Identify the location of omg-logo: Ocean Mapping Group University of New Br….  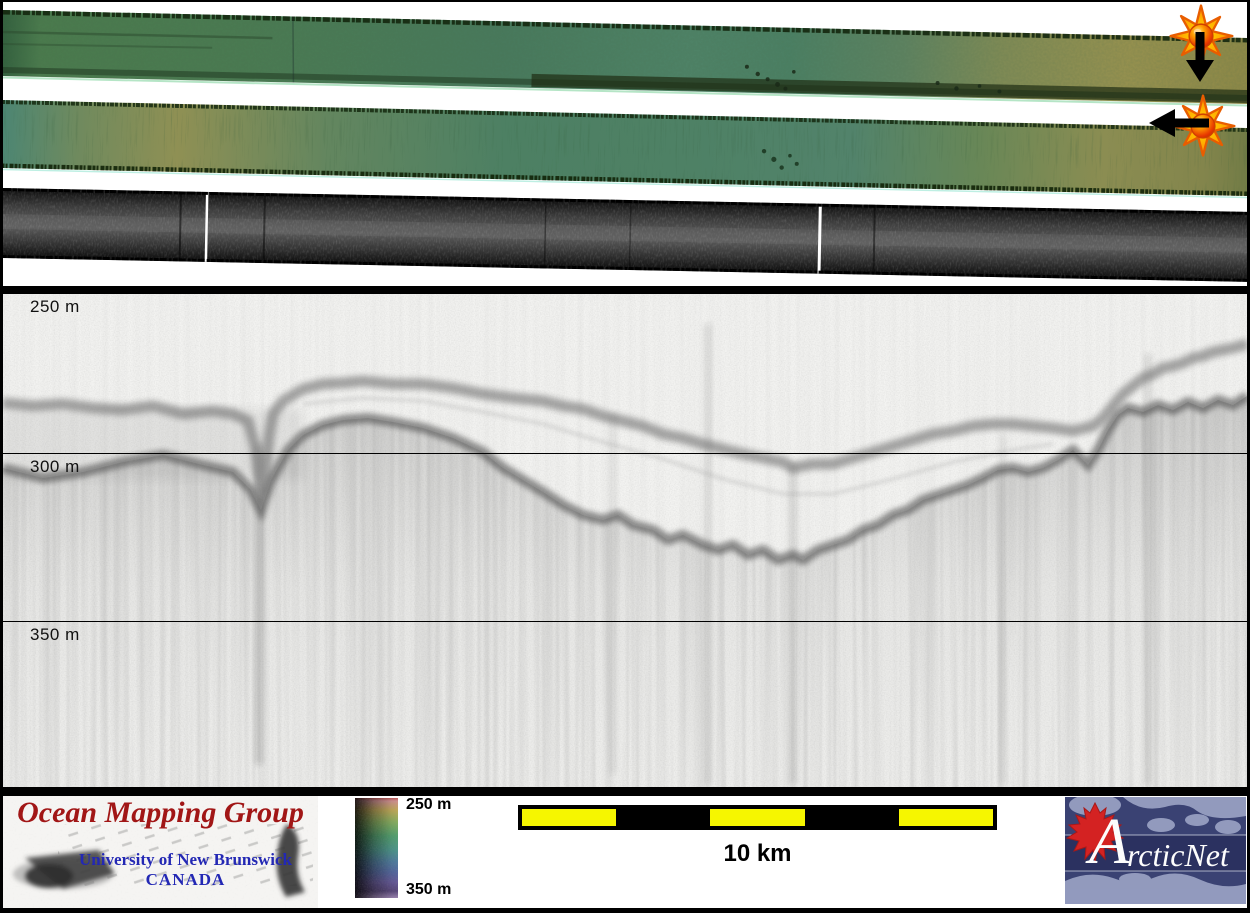
(160, 852).